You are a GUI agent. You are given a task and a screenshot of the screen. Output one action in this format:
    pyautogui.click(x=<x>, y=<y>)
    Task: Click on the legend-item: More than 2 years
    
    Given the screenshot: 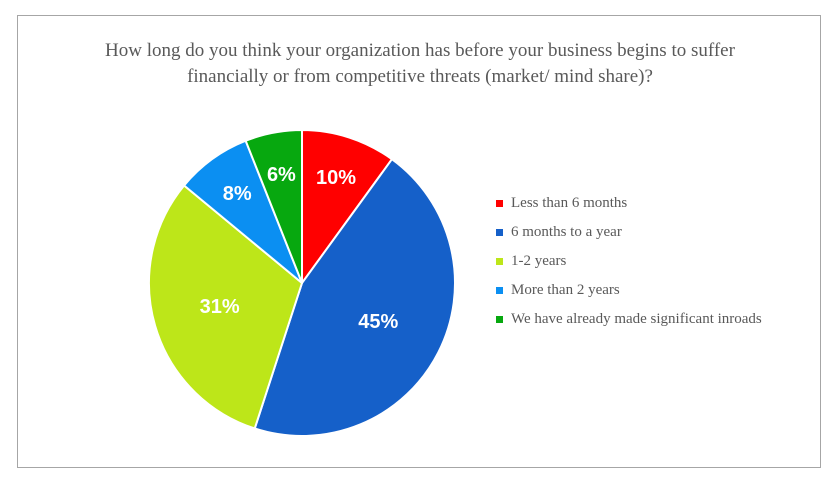 What is the action you would take?
    pyautogui.click(x=629, y=290)
    